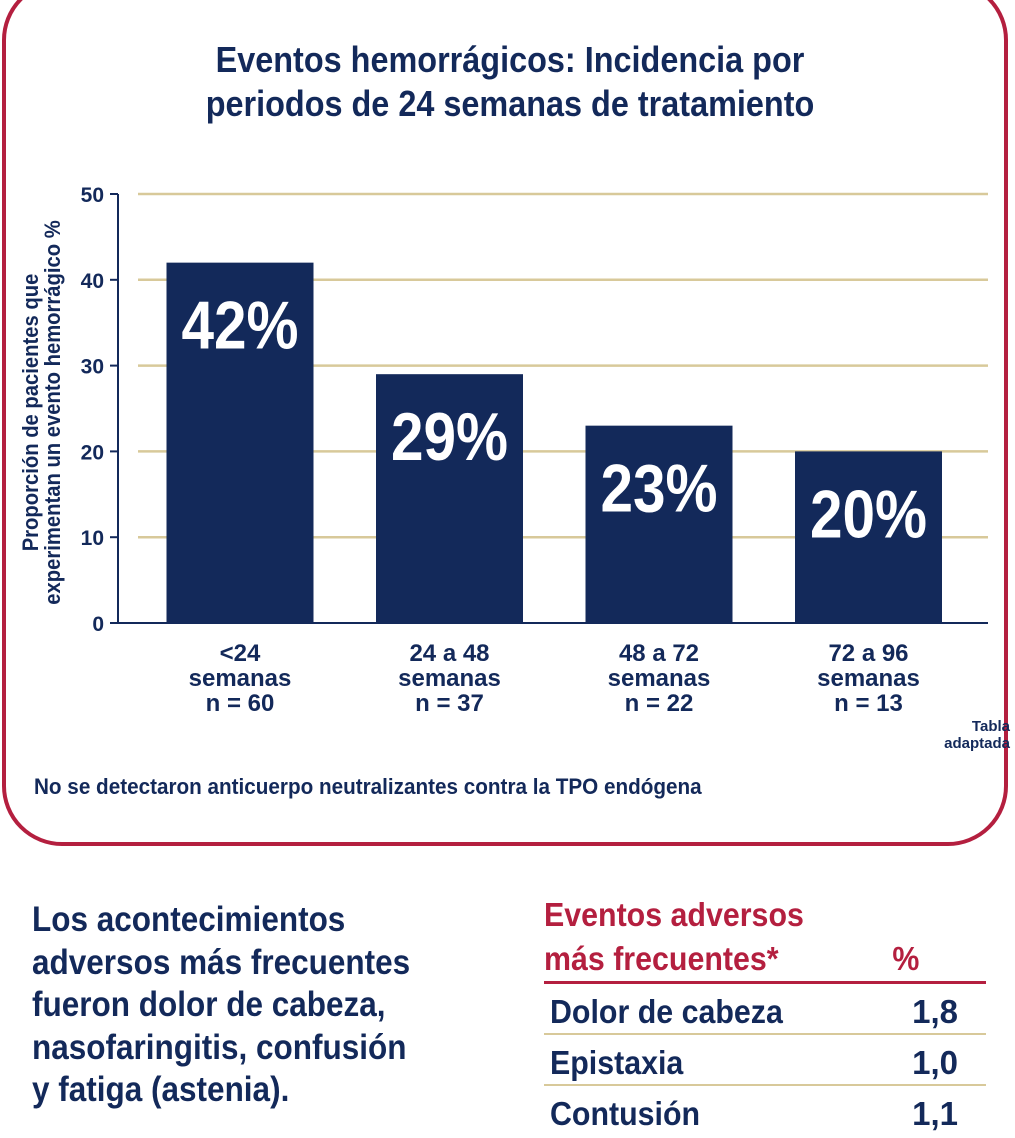 The width and height of the screenshot is (1015, 1138). Describe the element at coordinates (765, 1060) in the screenshot. I see `table-row: Epistaxia 1,0` at that location.